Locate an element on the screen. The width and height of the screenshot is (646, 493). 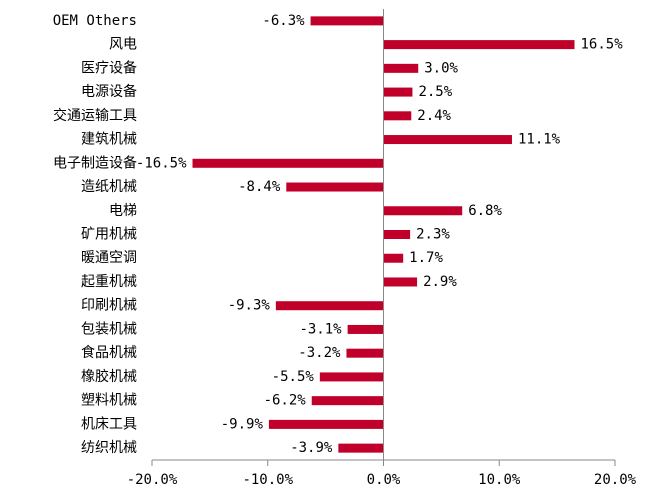
value-label: -5.5% is located at coordinates (293, 377).